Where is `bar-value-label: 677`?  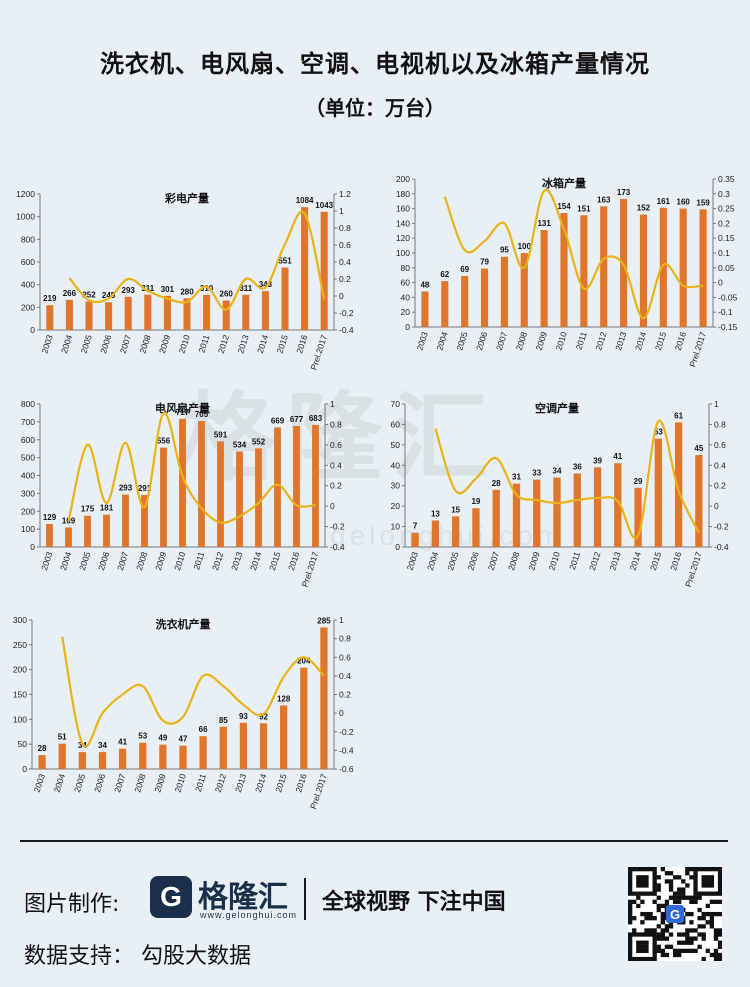
bar-value-label: 677 is located at coordinates (297, 419).